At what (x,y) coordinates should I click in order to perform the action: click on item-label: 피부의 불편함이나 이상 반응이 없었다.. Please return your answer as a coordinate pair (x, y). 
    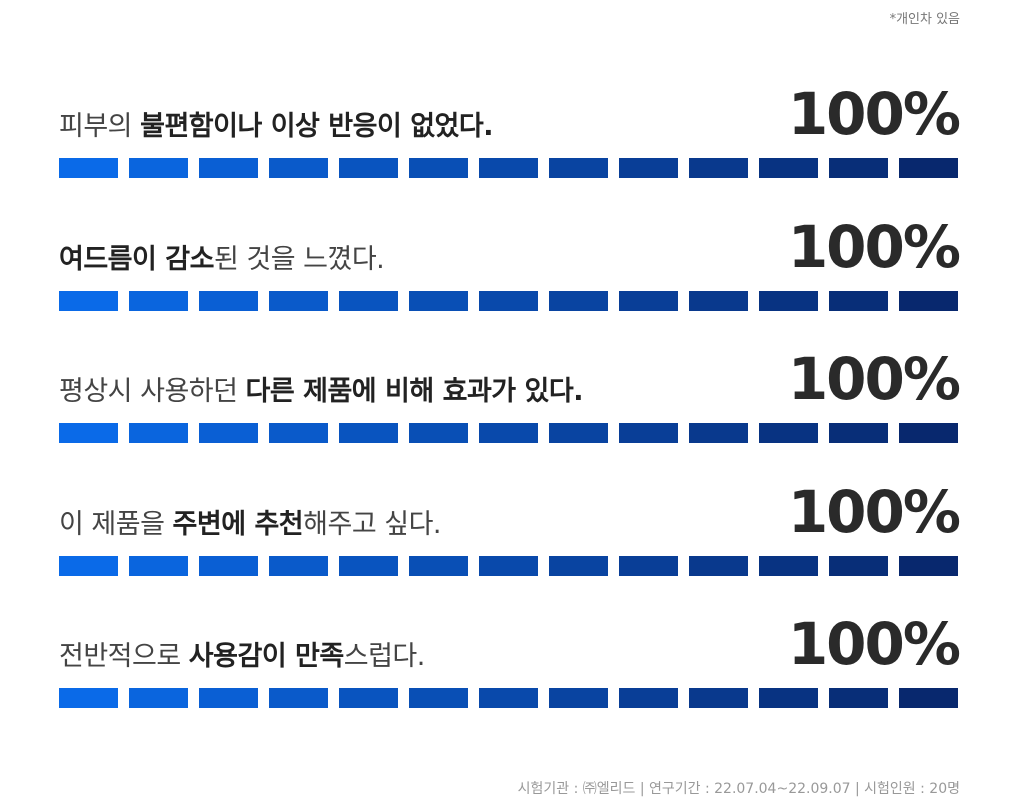
    Looking at the image, I should click on (276, 123).